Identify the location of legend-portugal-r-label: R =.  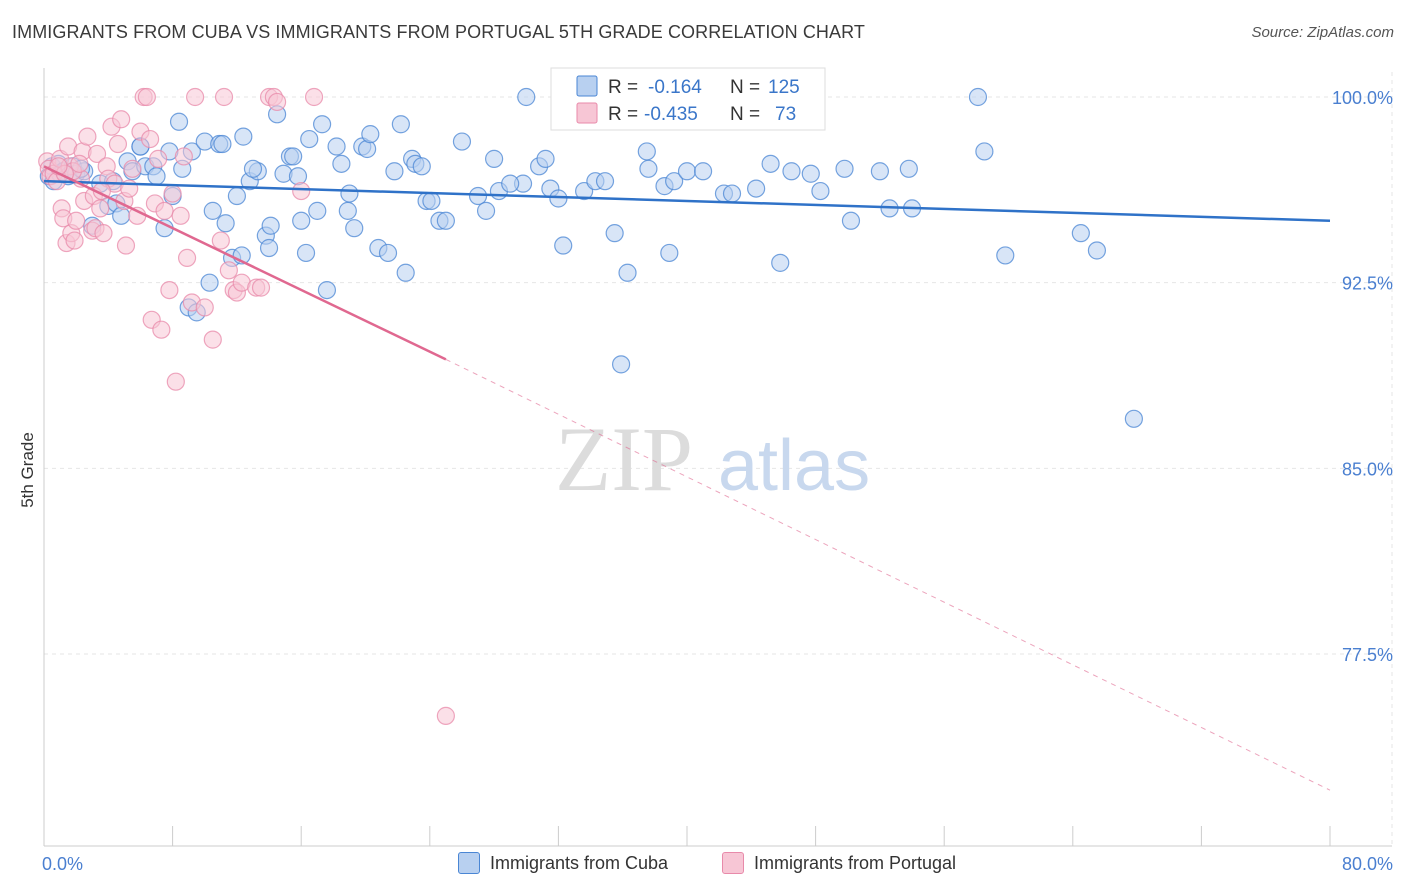
(623, 114).